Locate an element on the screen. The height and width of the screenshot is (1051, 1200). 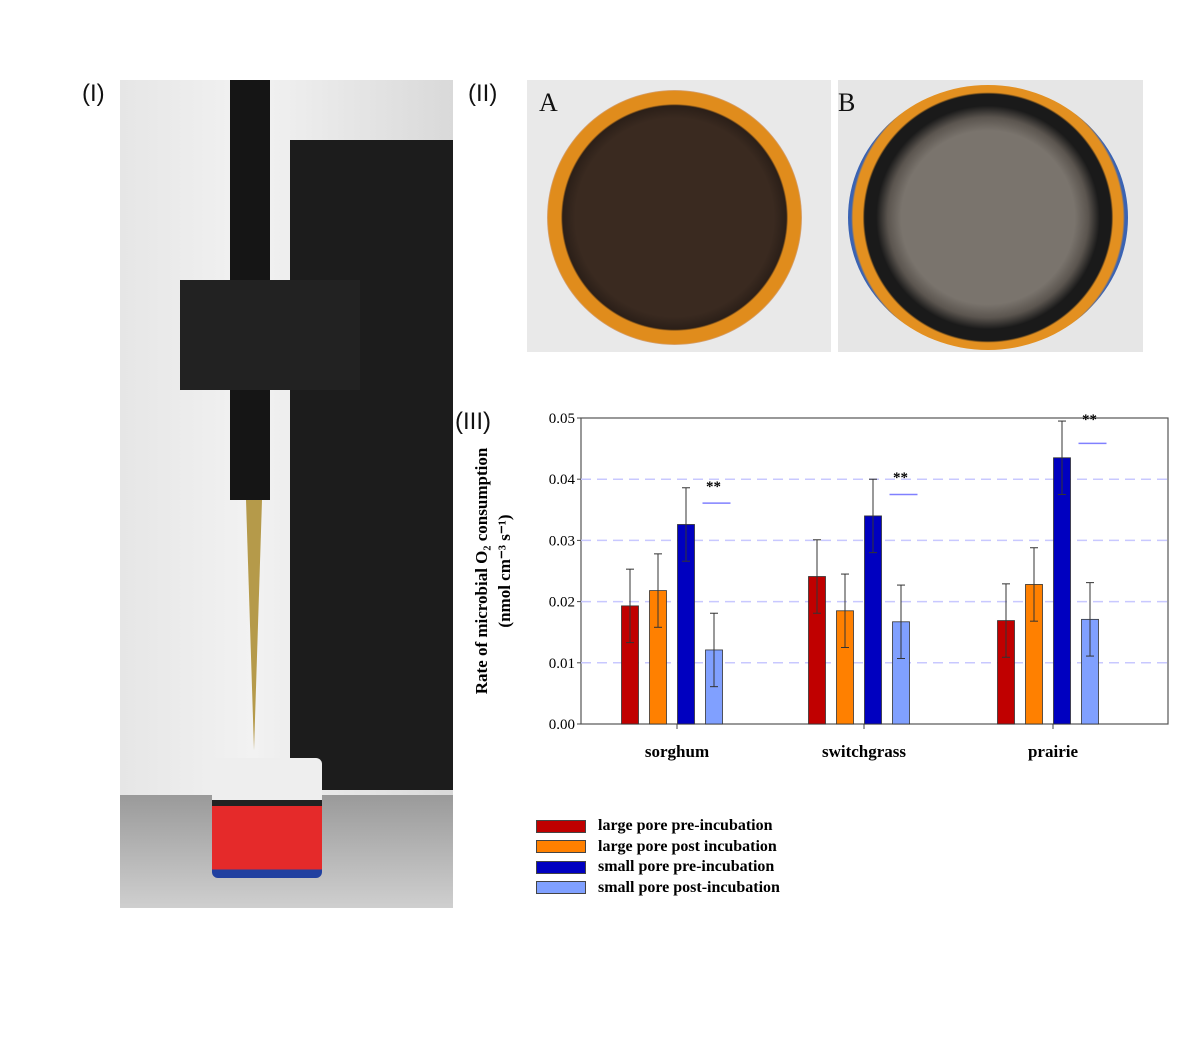
y-tick-label: 0.04 is located at coordinates (562, 480).